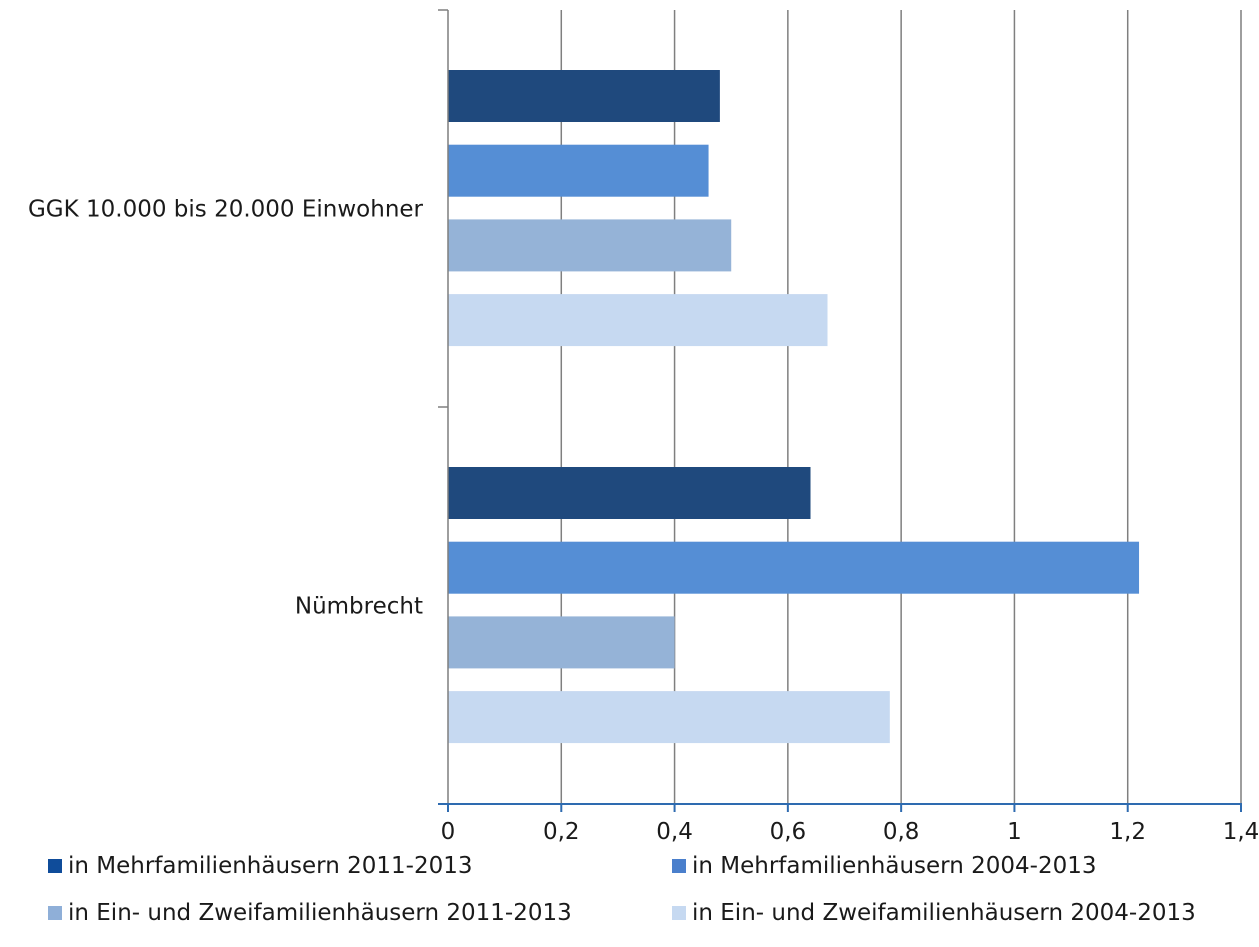 This screenshot has height=947, width=1259. I want to click on x-tick-labels: 0 0,2 0,4 0,6 0,8 1 1,2 1,4, so click(850, 832).